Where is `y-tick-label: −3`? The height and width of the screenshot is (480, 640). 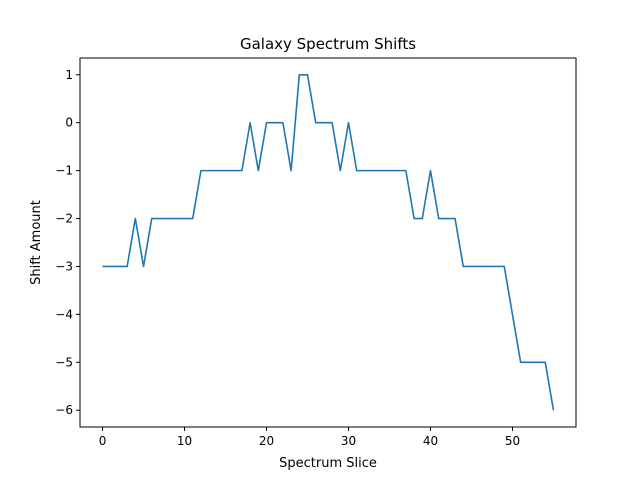
y-tick-label: −3 is located at coordinates (64, 266).